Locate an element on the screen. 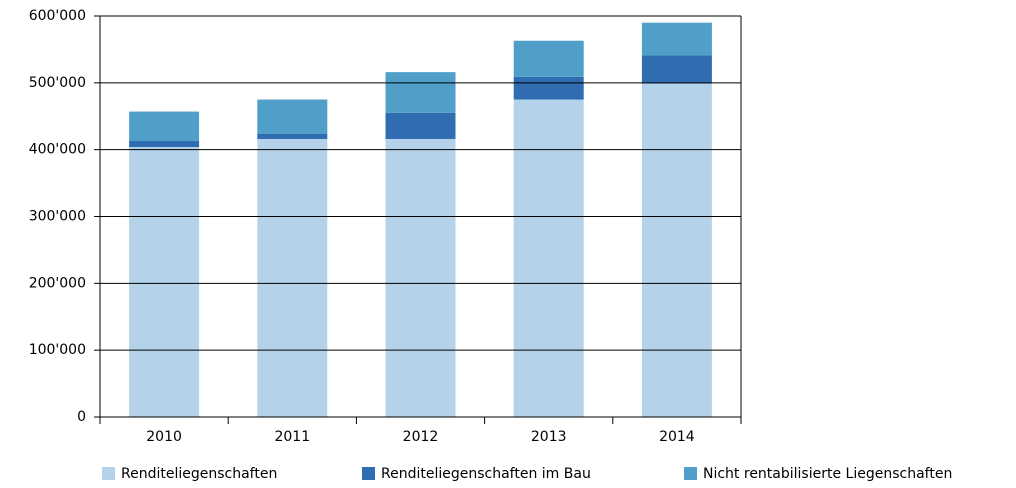 The height and width of the screenshot is (488, 1016). x-tick-label: 2013 is located at coordinates (549, 437).